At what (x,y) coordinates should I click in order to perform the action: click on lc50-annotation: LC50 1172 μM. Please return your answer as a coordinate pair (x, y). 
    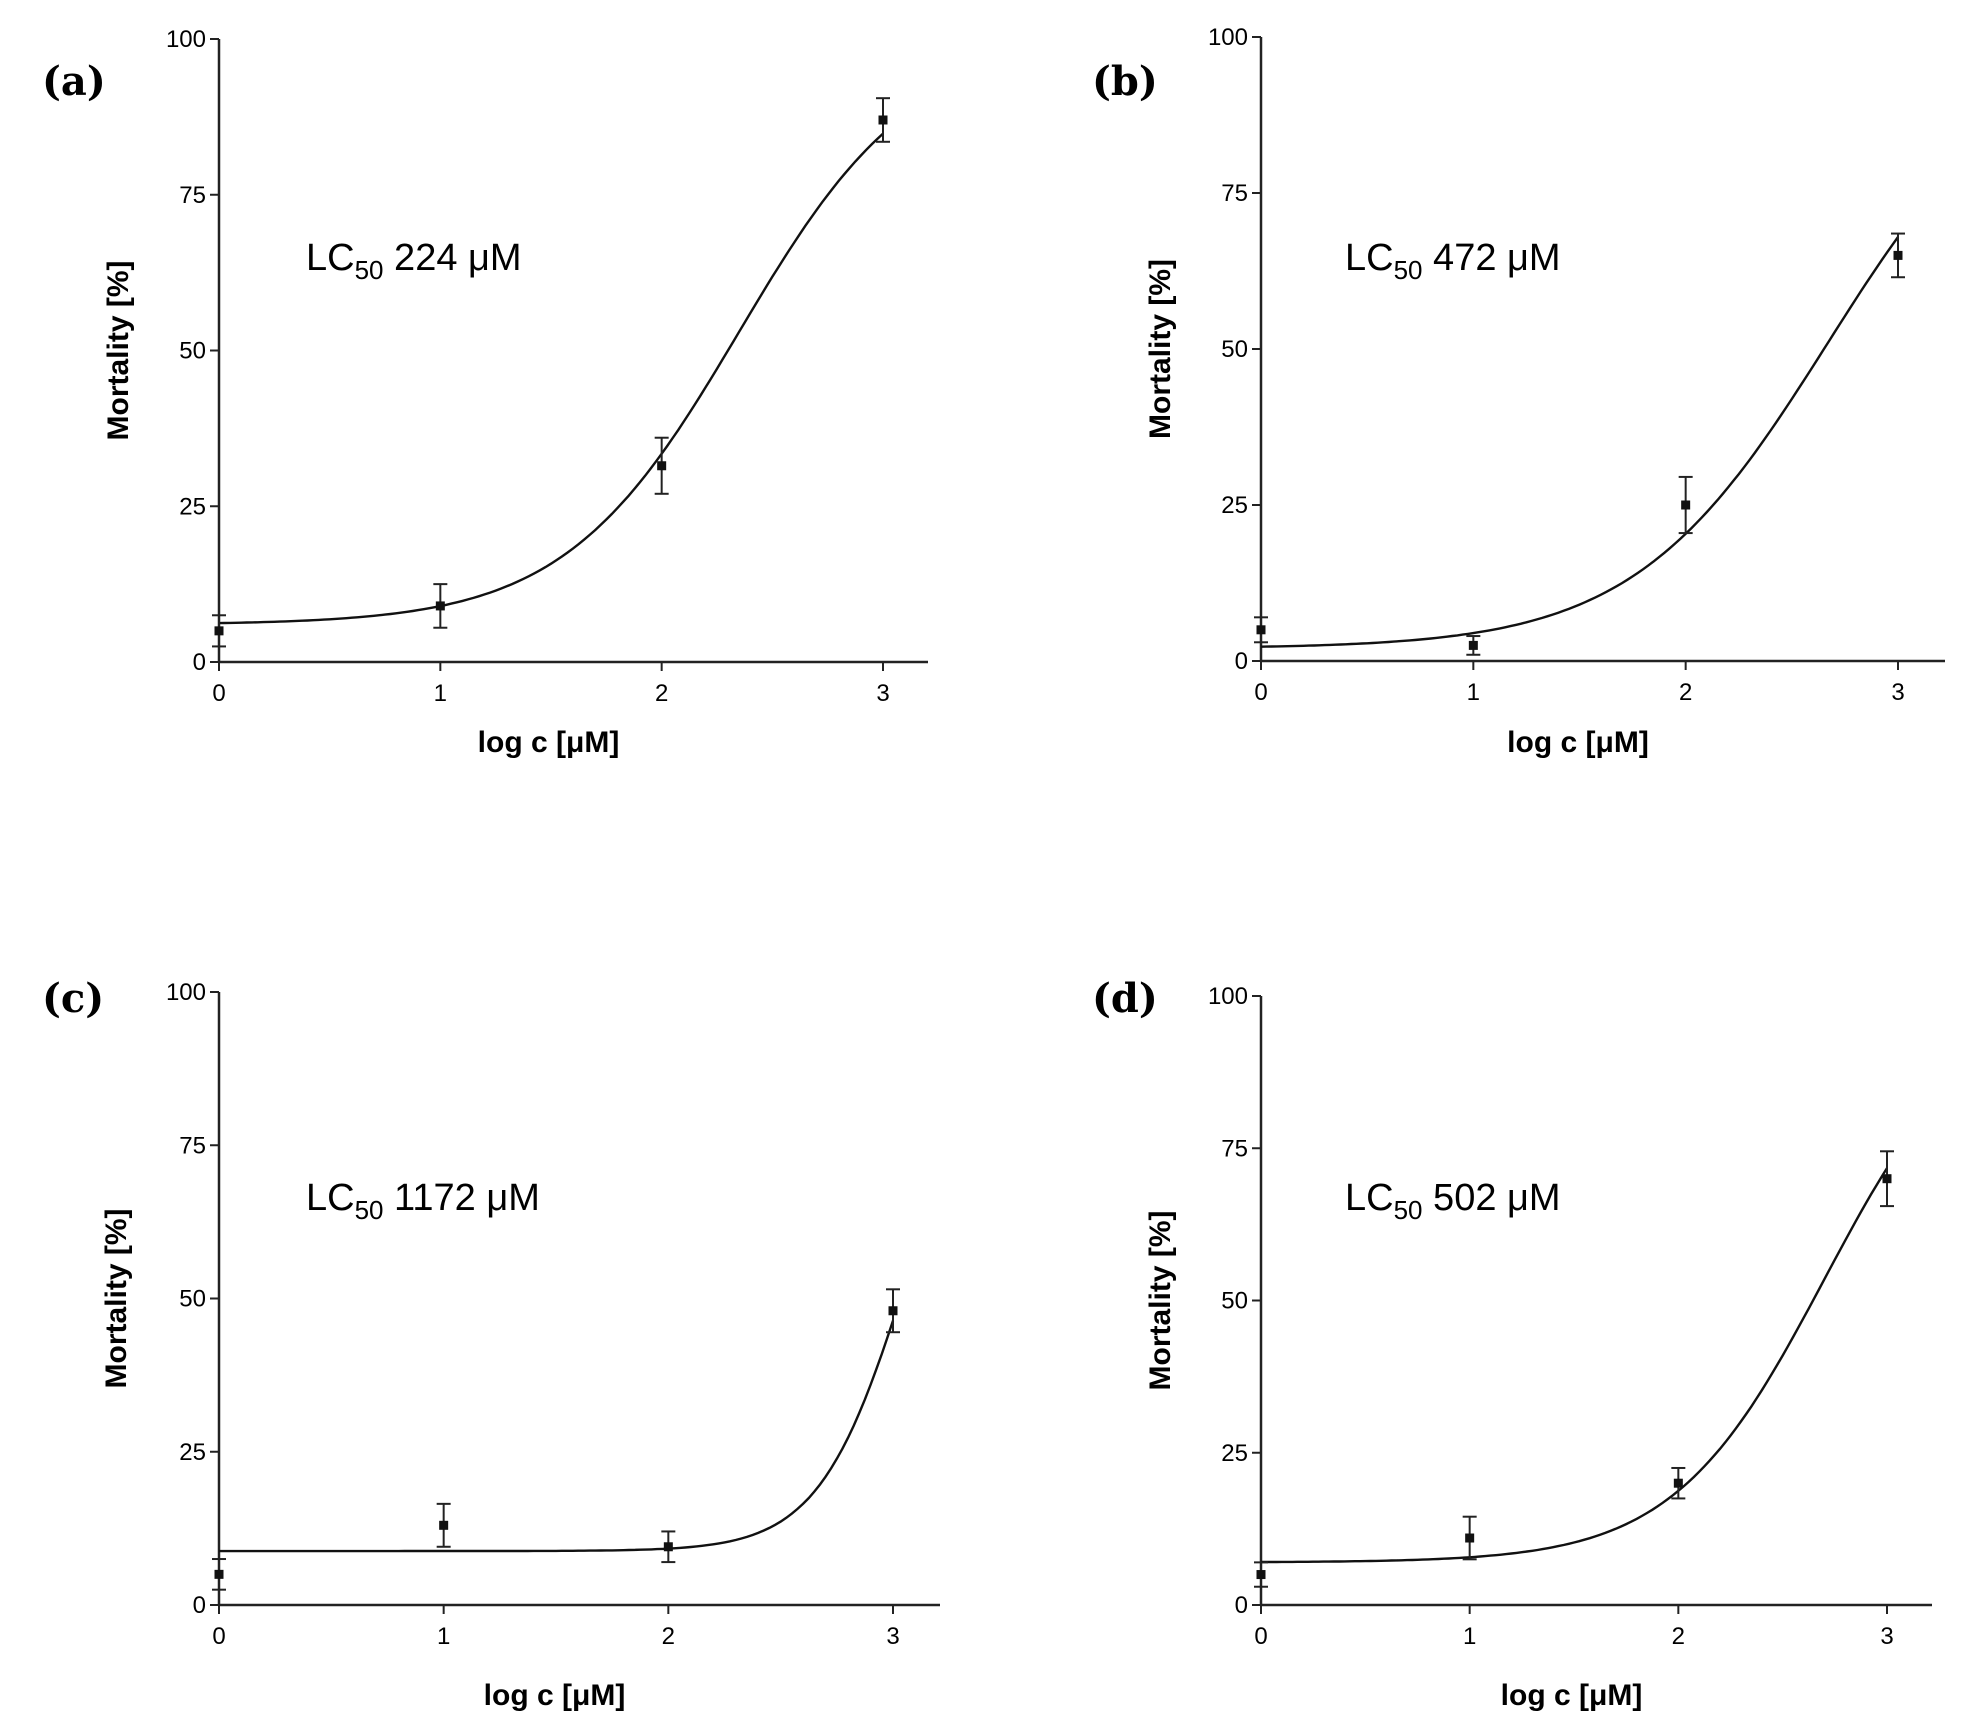
    Looking at the image, I should click on (423, 1201).